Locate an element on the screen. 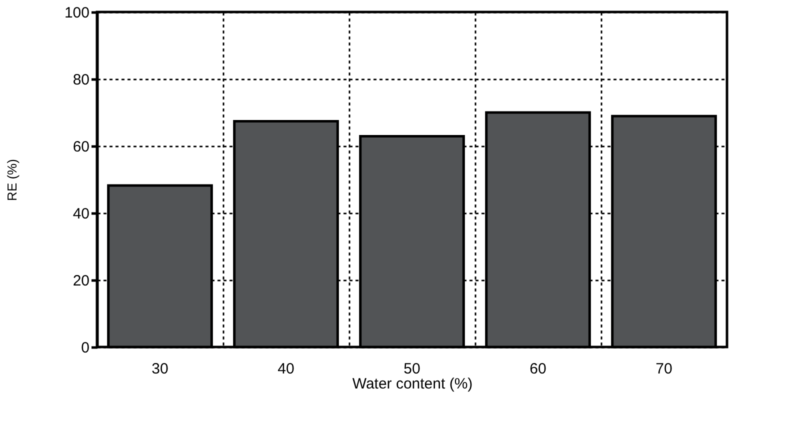 This screenshot has height=422, width=790. x-tick-label: 70 is located at coordinates (664, 369).